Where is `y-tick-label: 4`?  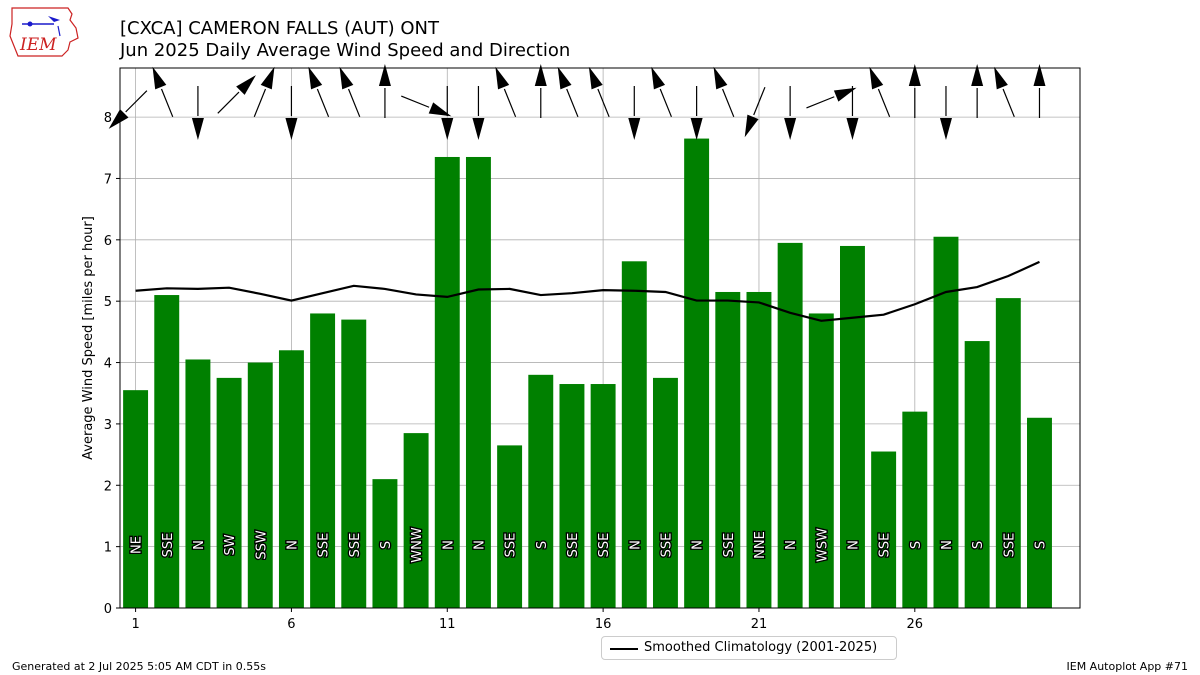
y-tick-label: 4 is located at coordinates (108, 364).